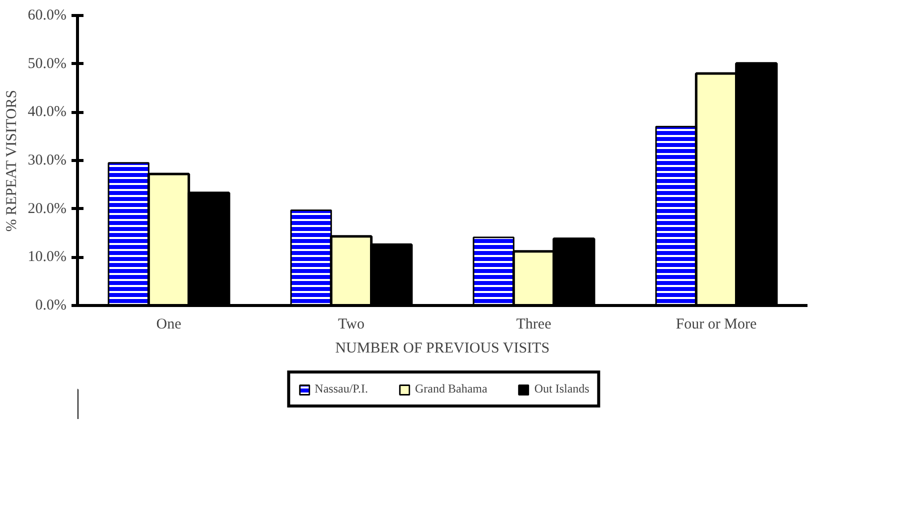 Image resolution: width=909 pixels, height=506 pixels. I want to click on y-tick-label: 60.0%, so click(47, 16).